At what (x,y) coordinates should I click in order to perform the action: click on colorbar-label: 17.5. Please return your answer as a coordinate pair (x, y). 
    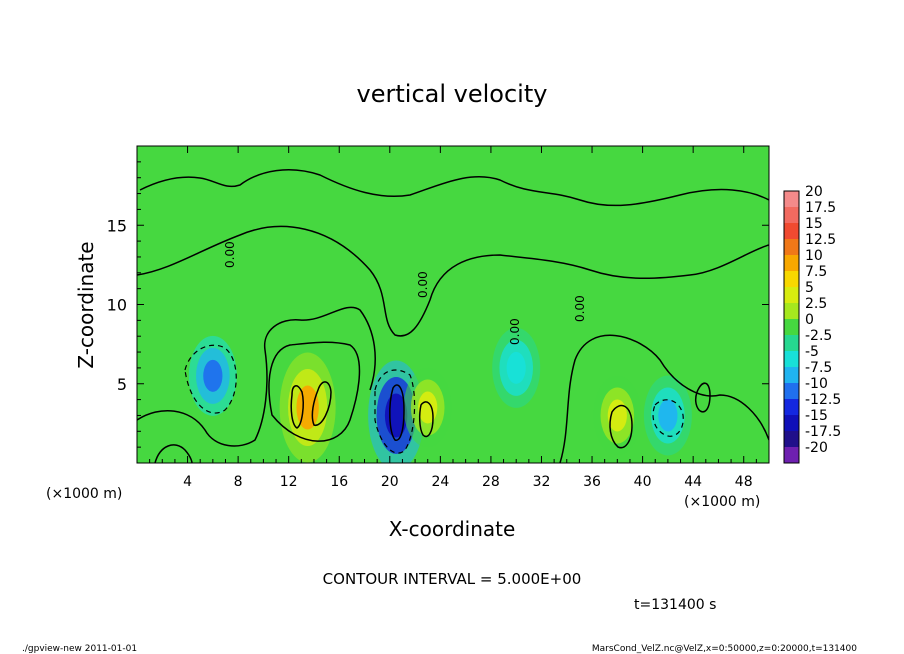
    Looking at the image, I should click on (820, 208).